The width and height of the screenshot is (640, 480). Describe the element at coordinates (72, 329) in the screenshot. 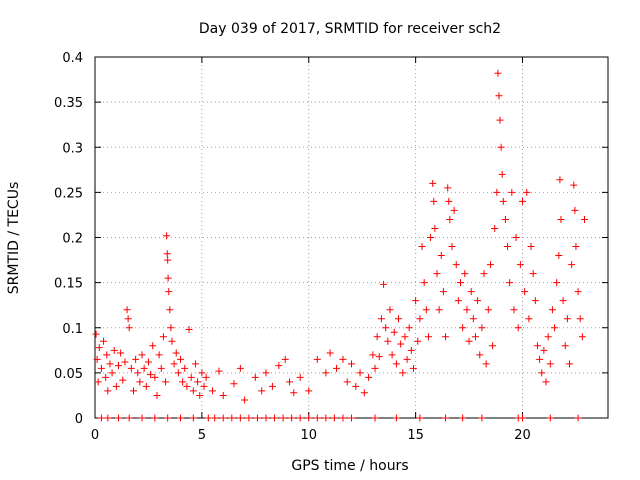

I see `y-tick-label: 0.1` at that location.